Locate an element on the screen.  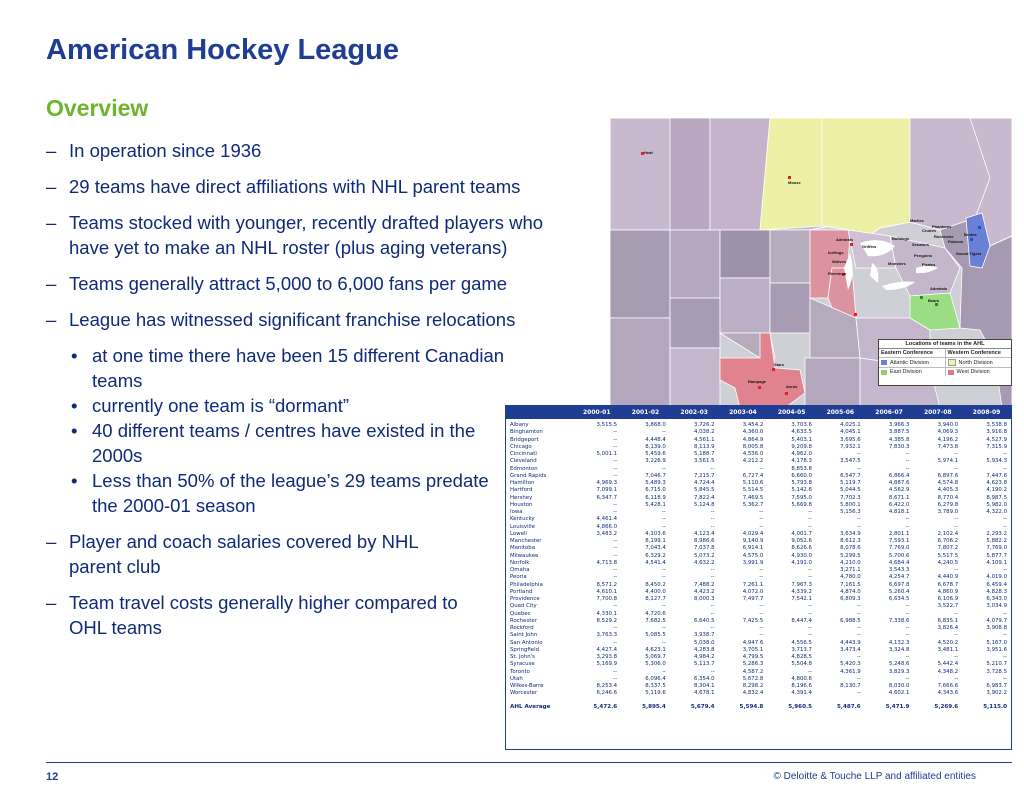
attendance-cell: 4,602.1 is located at coordinates (899, 693).